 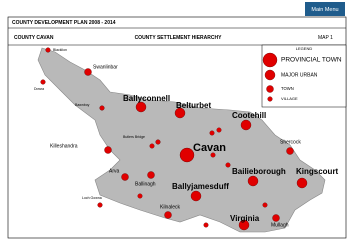 I want to click on settlement-label: Swanlinbar, so click(x=105, y=67).